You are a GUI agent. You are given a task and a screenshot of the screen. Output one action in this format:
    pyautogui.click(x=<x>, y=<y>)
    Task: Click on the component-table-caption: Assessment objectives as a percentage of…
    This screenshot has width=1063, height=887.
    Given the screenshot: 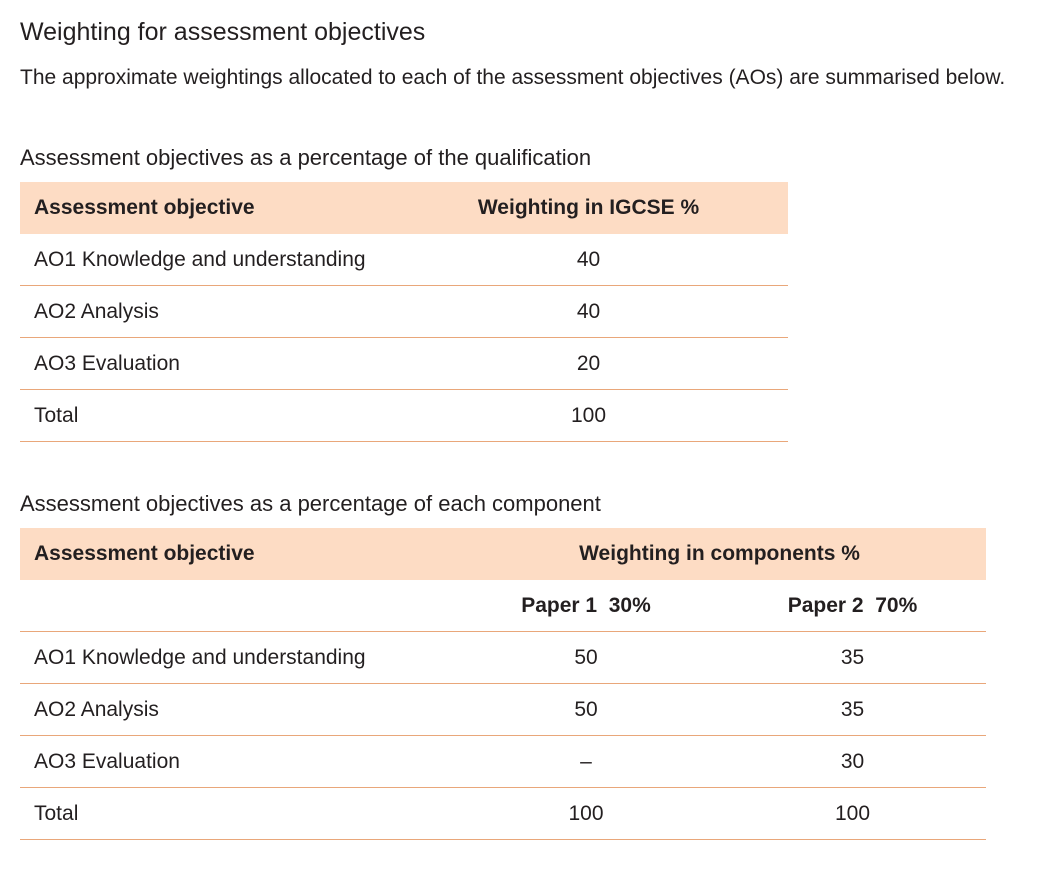 What is the action you would take?
    pyautogui.click(x=310, y=503)
    